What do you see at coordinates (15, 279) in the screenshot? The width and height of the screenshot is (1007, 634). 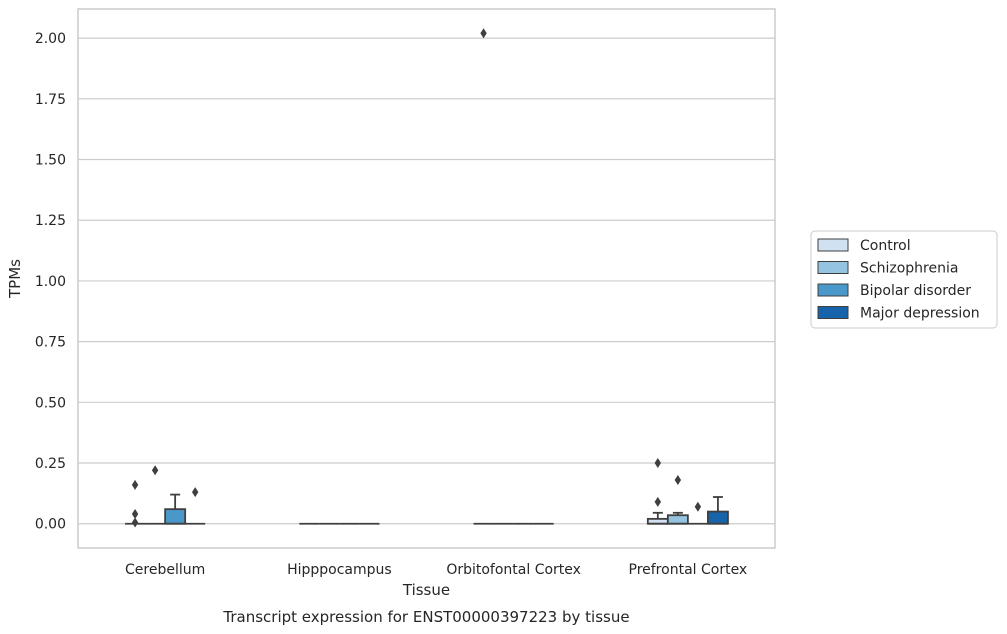 I see `y-axis-label: TPMs` at bounding box center [15, 279].